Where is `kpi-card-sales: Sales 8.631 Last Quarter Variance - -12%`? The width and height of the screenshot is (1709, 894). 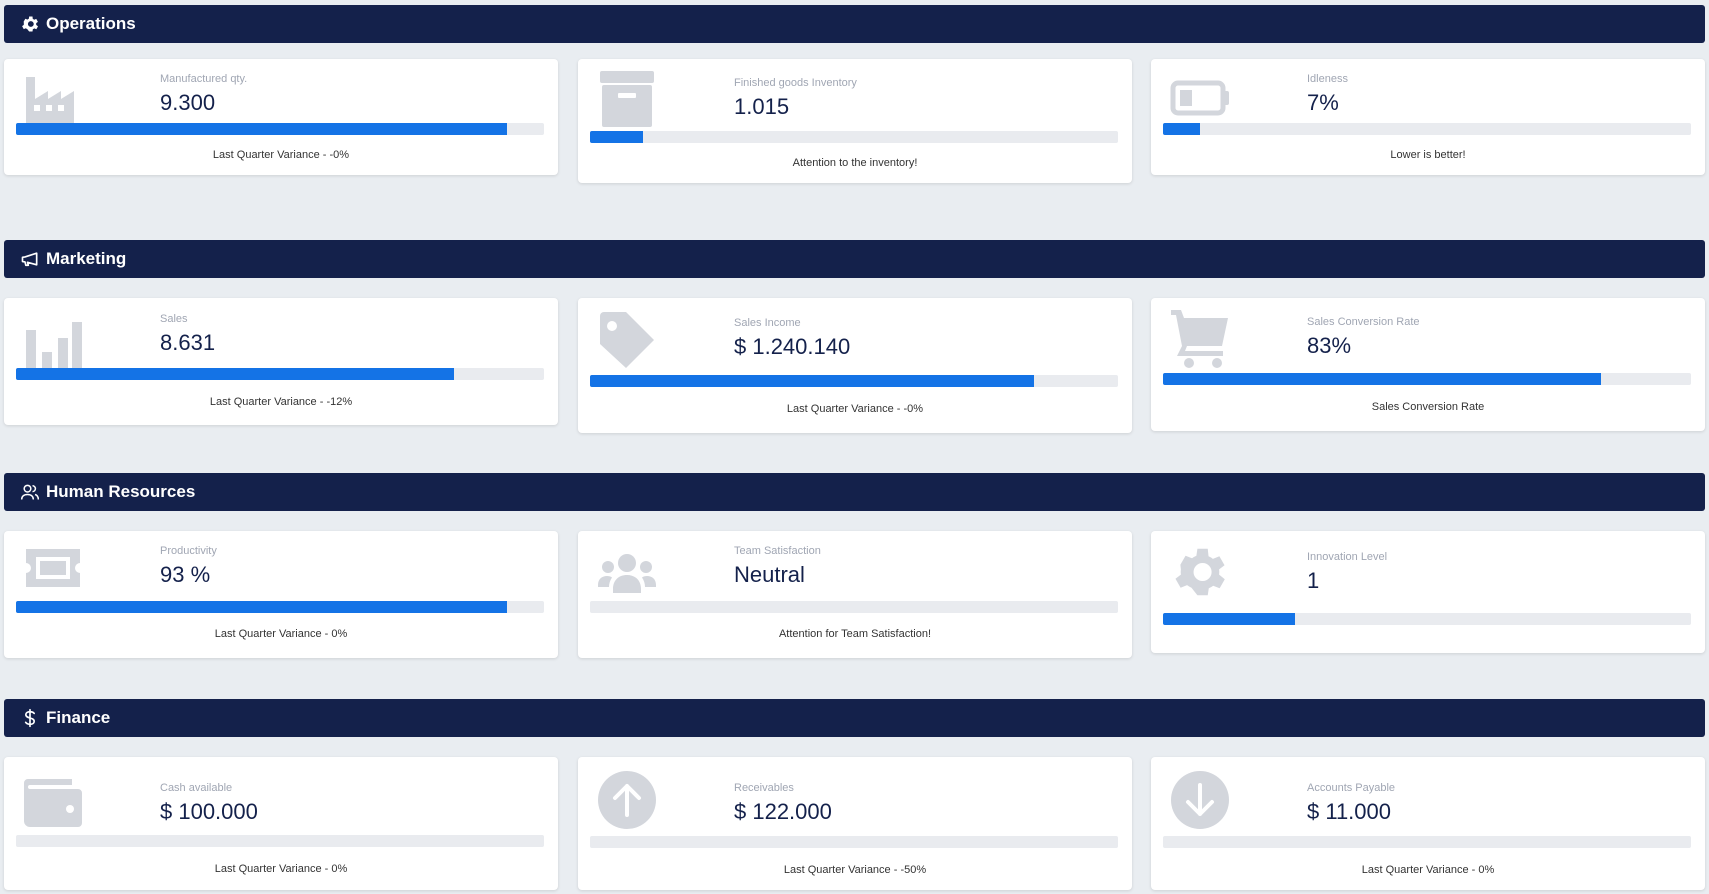 kpi-card-sales: Sales 8.631 Last Quarter Variance - -12% is located at coordinates (281, 361).